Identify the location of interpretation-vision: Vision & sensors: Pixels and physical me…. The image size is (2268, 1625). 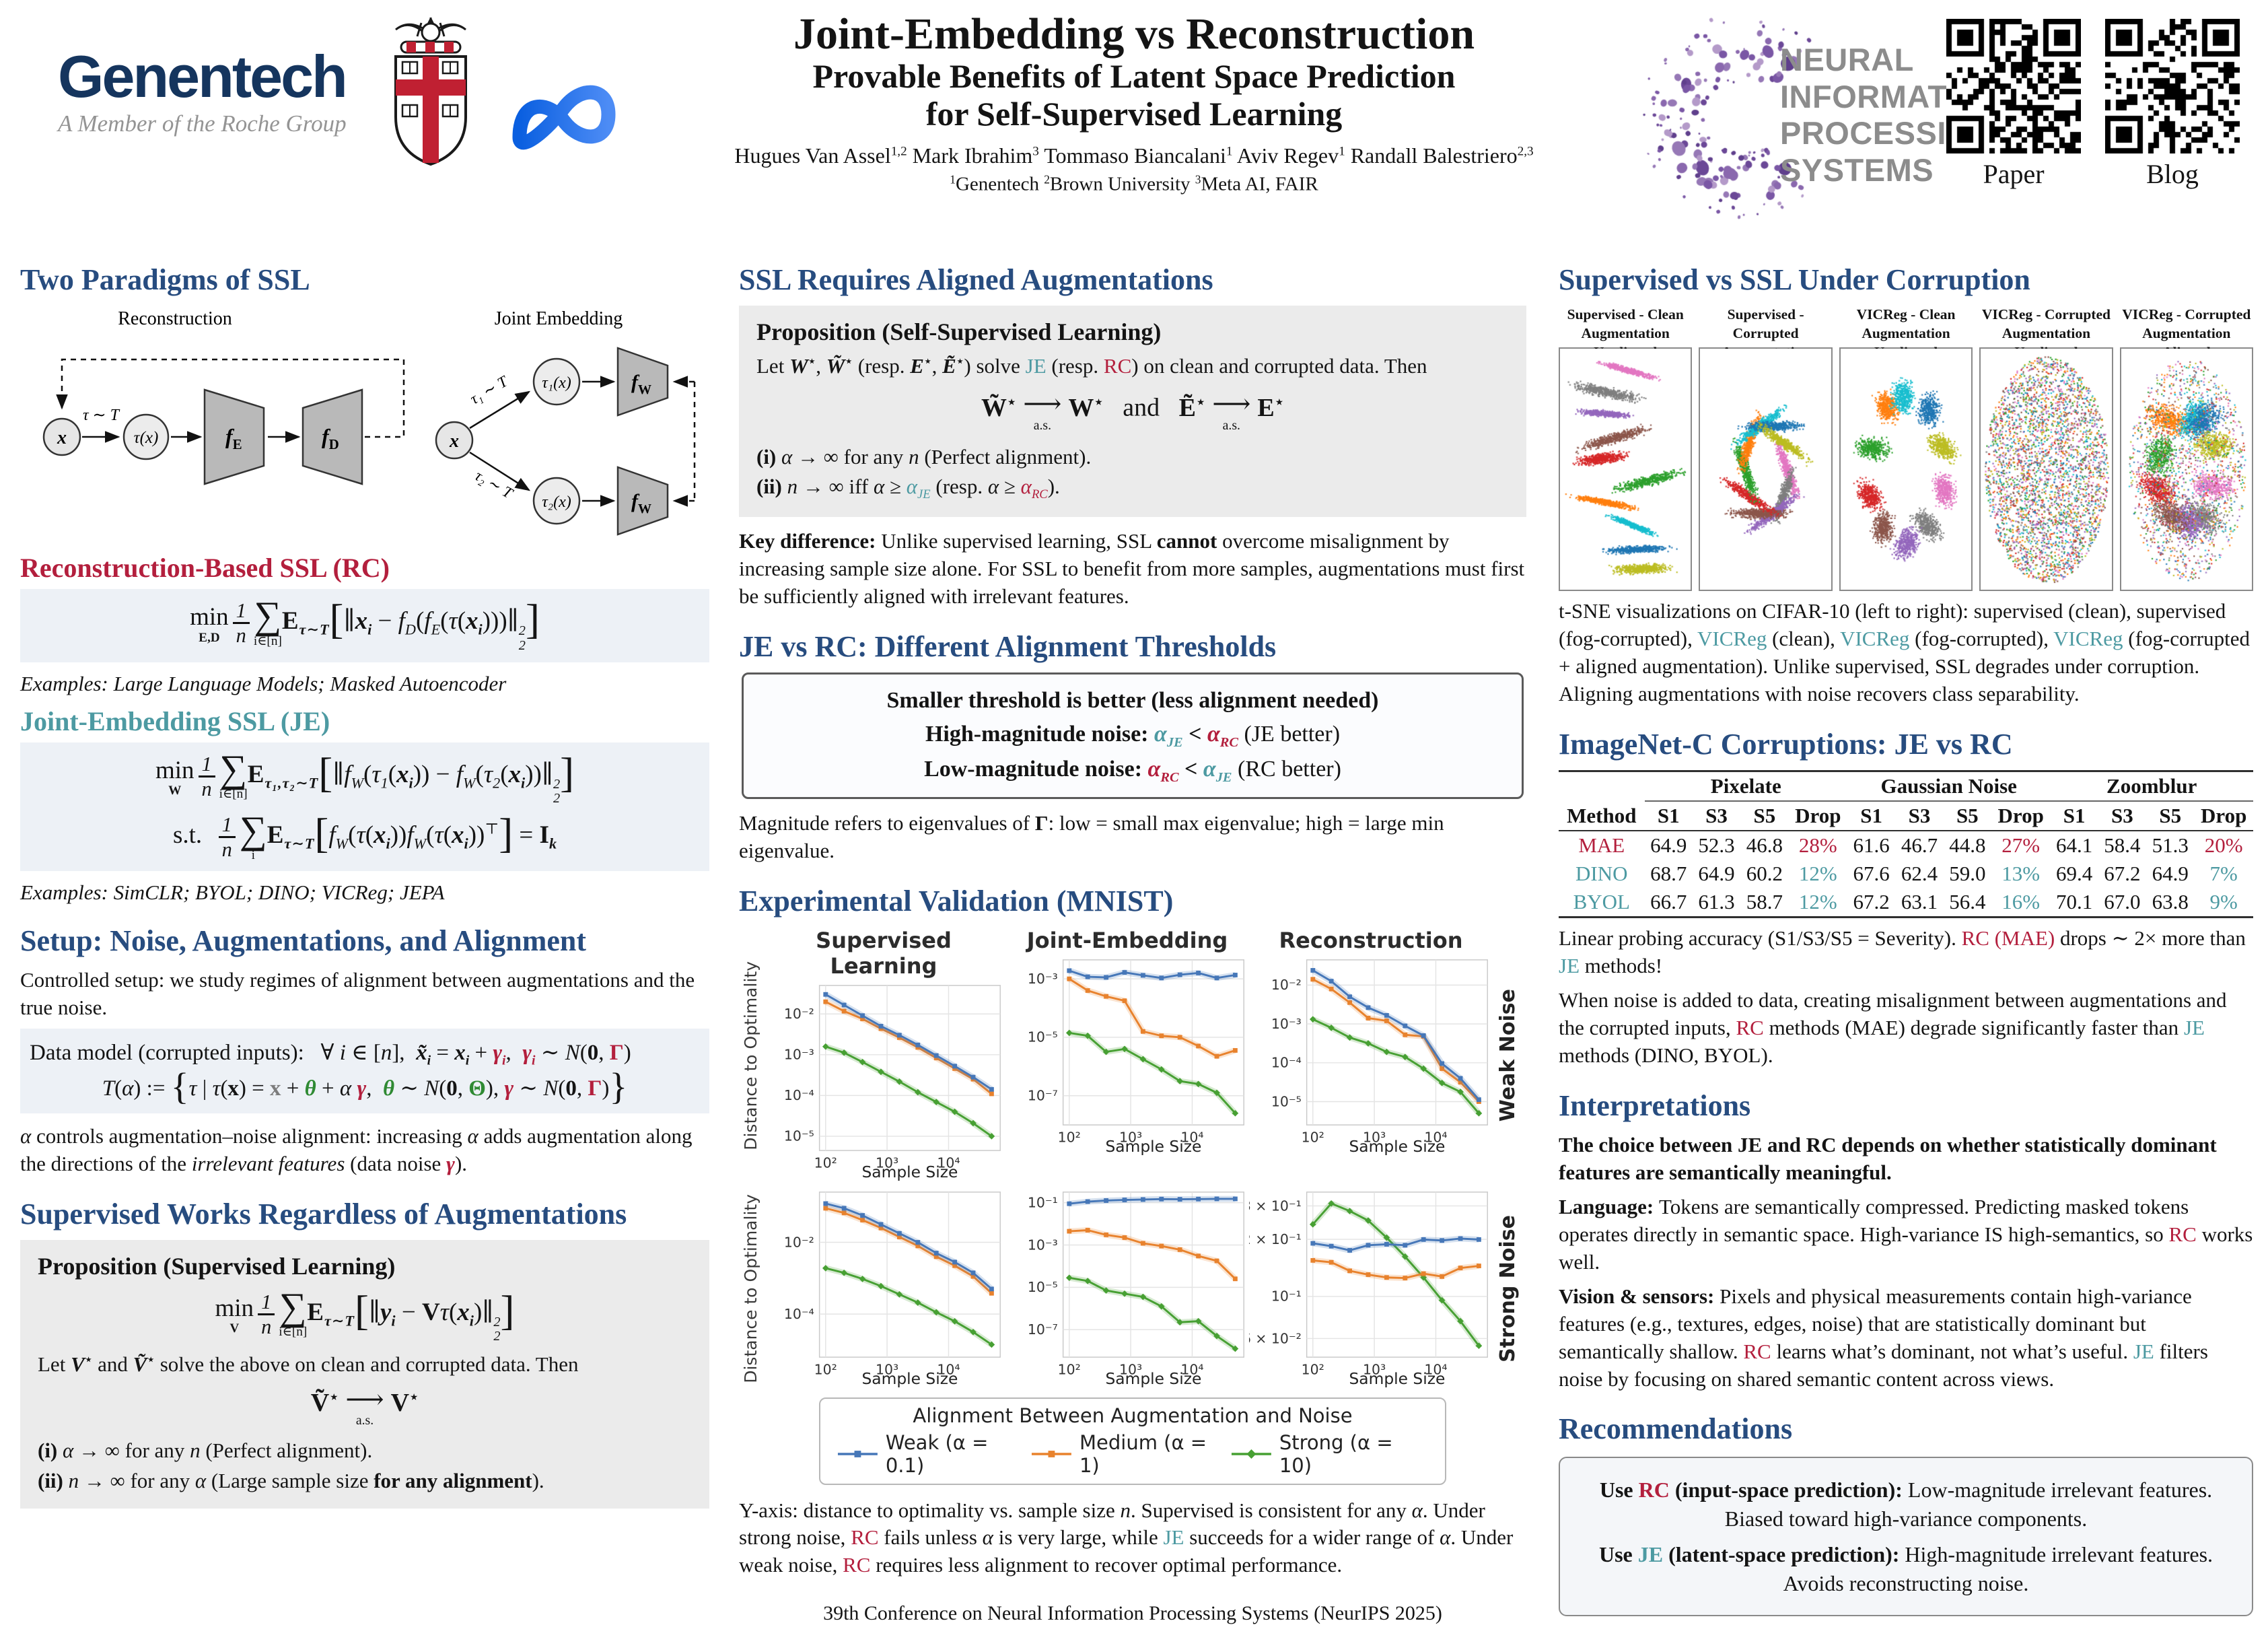
(1883, 1337).